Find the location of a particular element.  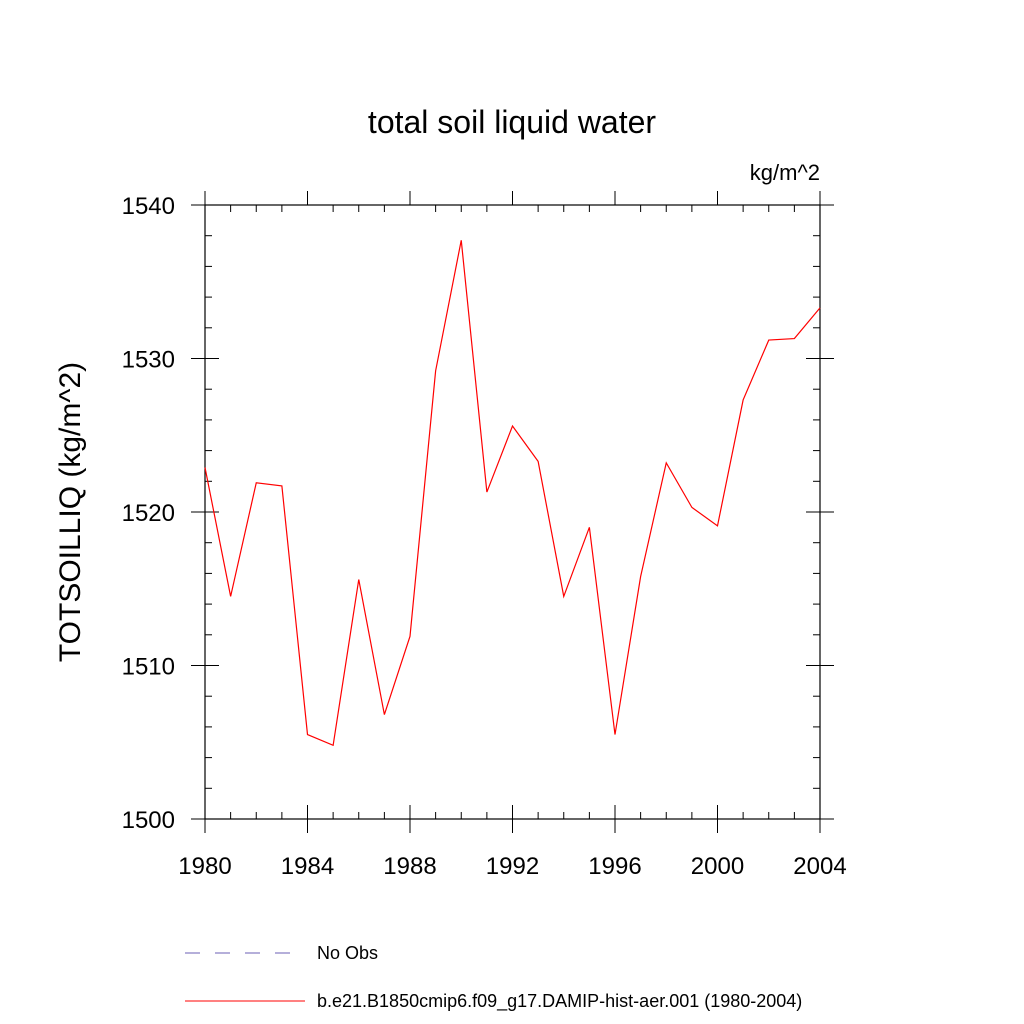

chart-title: total soil liquid water is located at coordinates (512, 122).